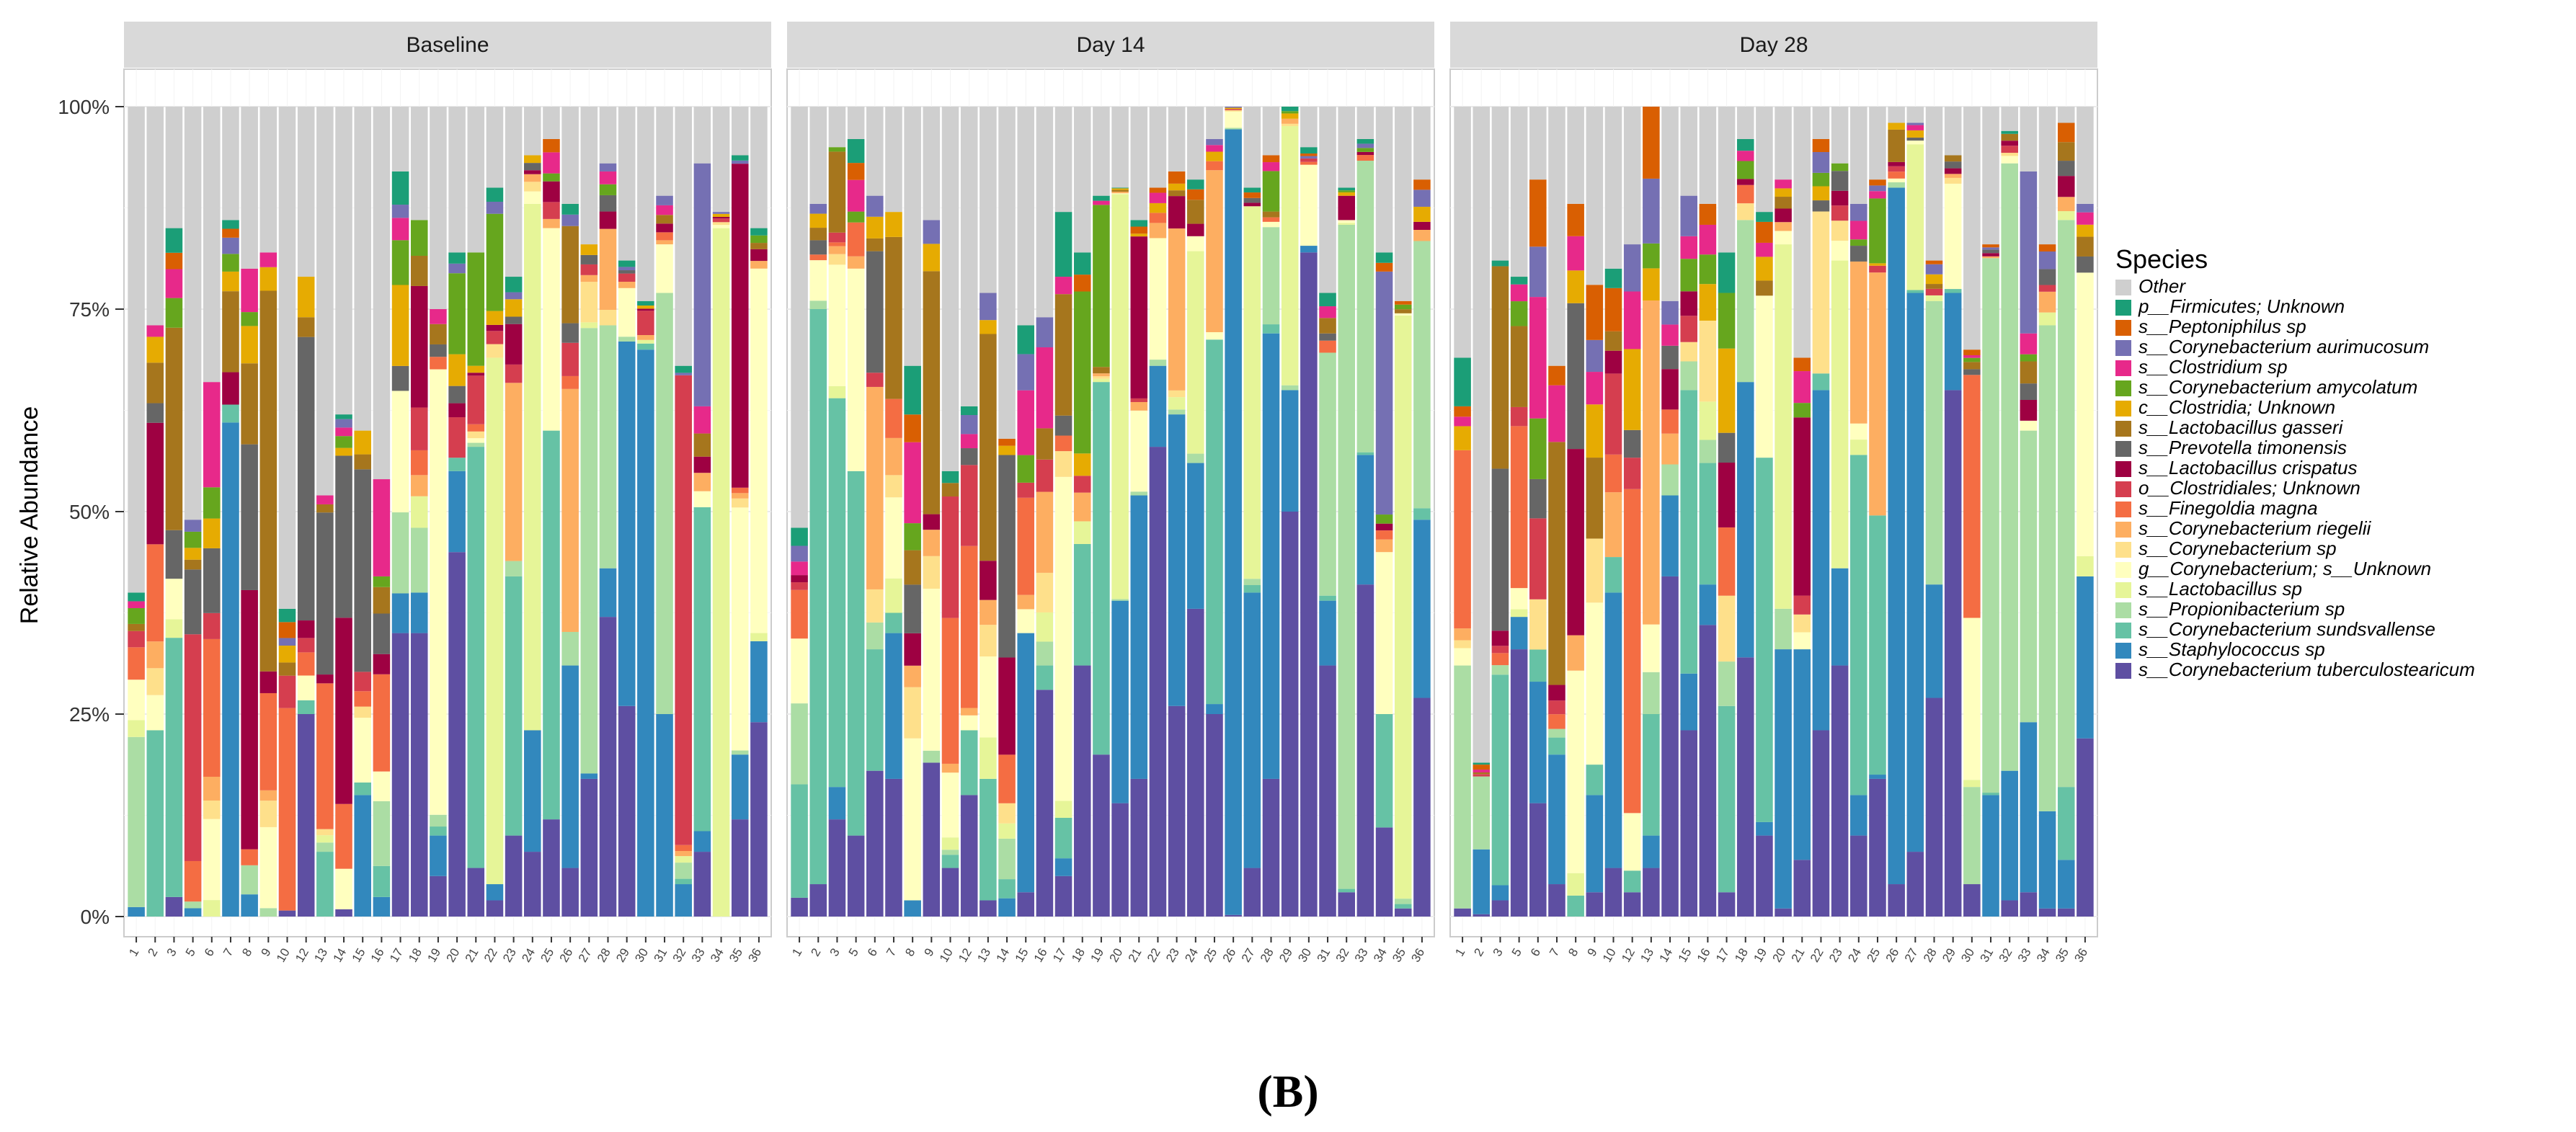  I want to click on y-axis: 0% 25% 50% 75% 100%, so click(91, 512).